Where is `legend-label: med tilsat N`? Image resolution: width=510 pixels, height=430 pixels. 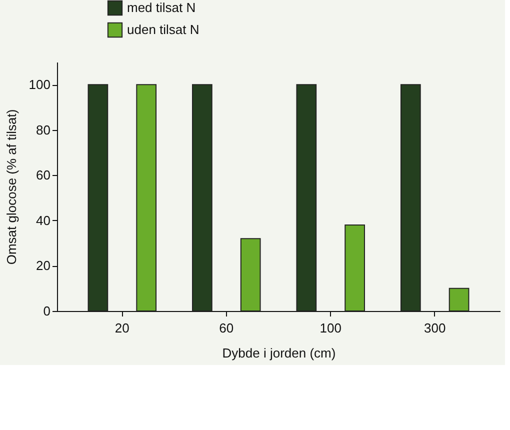 legend-label: med tilsat N is located at coordinates (161, 7).